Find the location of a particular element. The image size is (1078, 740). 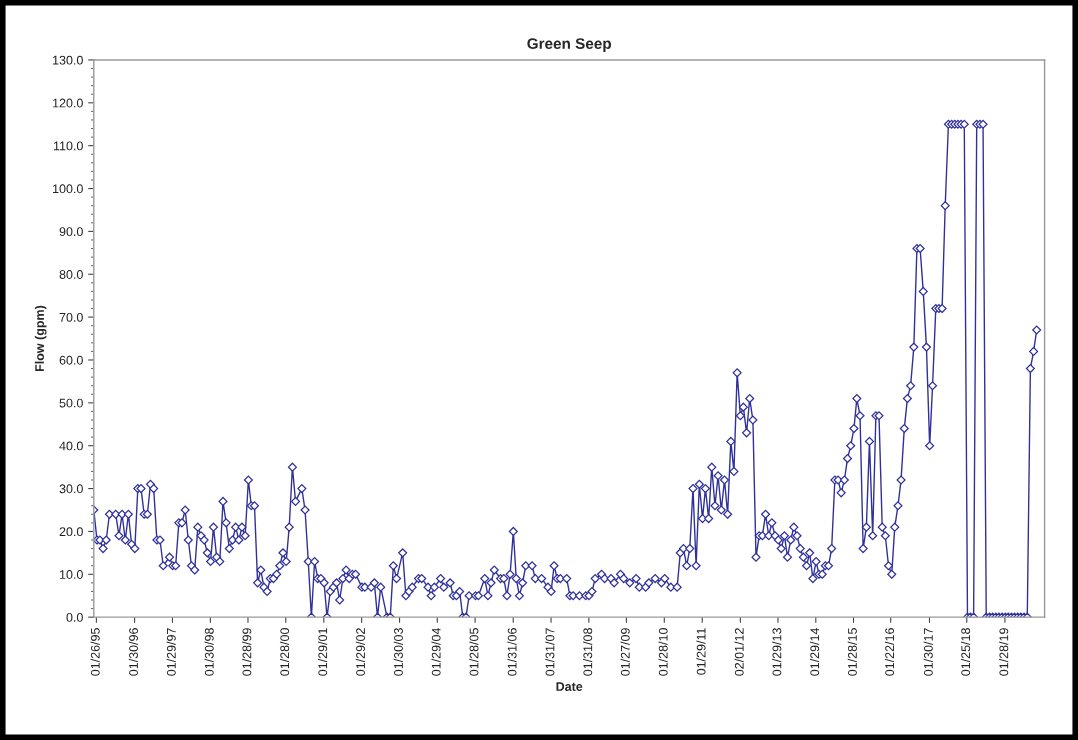

y-tick-label: 0.0 is located at coordinates (74, 617).